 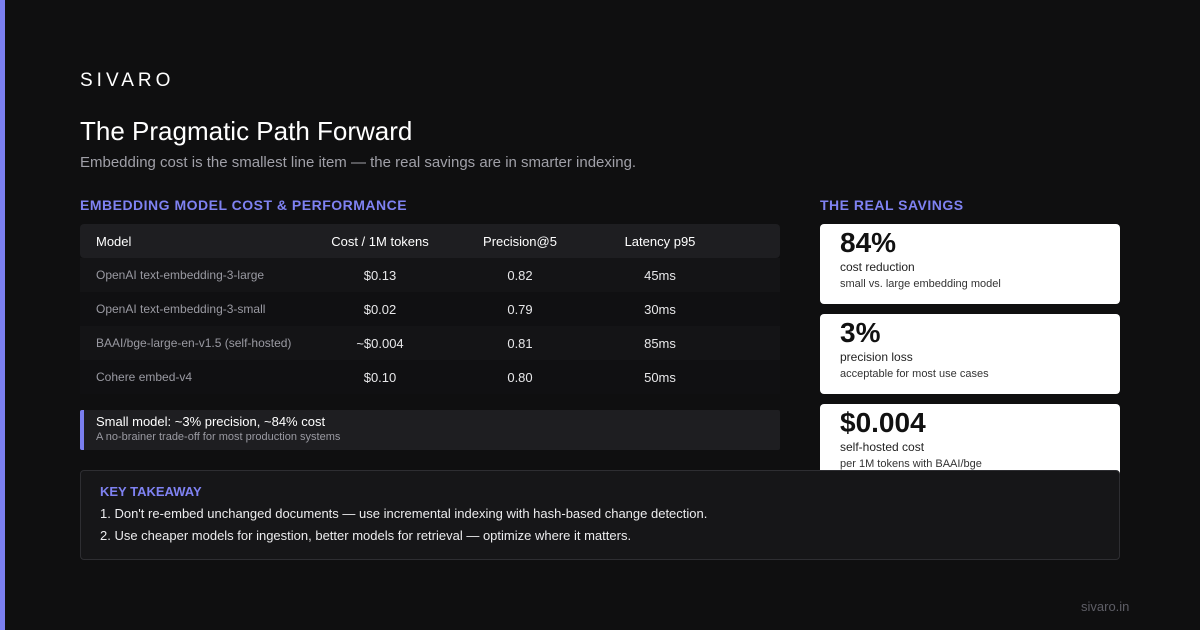 What do you see at coordinates (520, 377) in the screenshot?
I see `cell-precision: 0.80` at bounding box center [520, 377].